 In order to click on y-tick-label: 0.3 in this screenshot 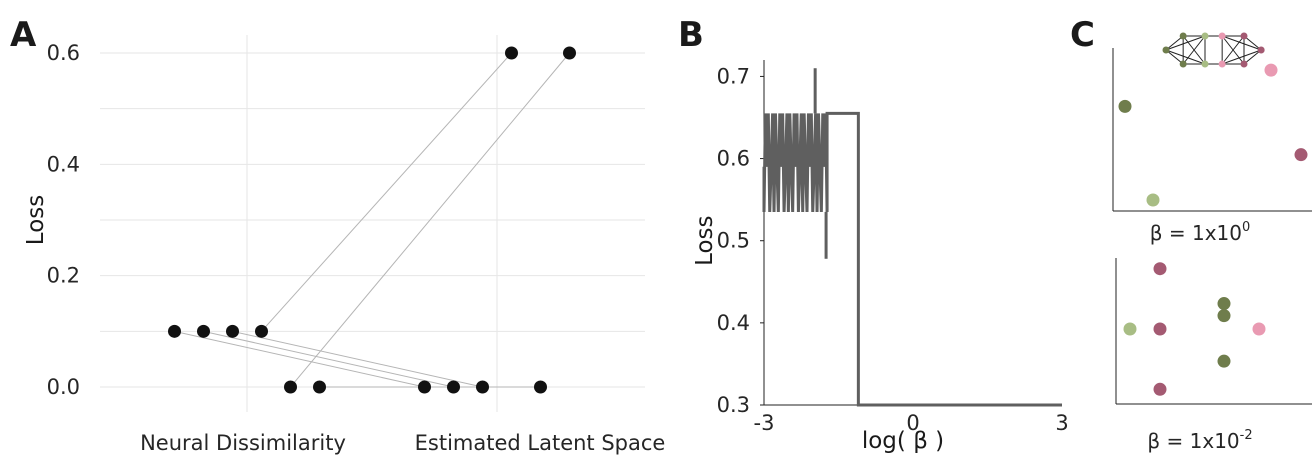, I will do `click(733, 405)`.